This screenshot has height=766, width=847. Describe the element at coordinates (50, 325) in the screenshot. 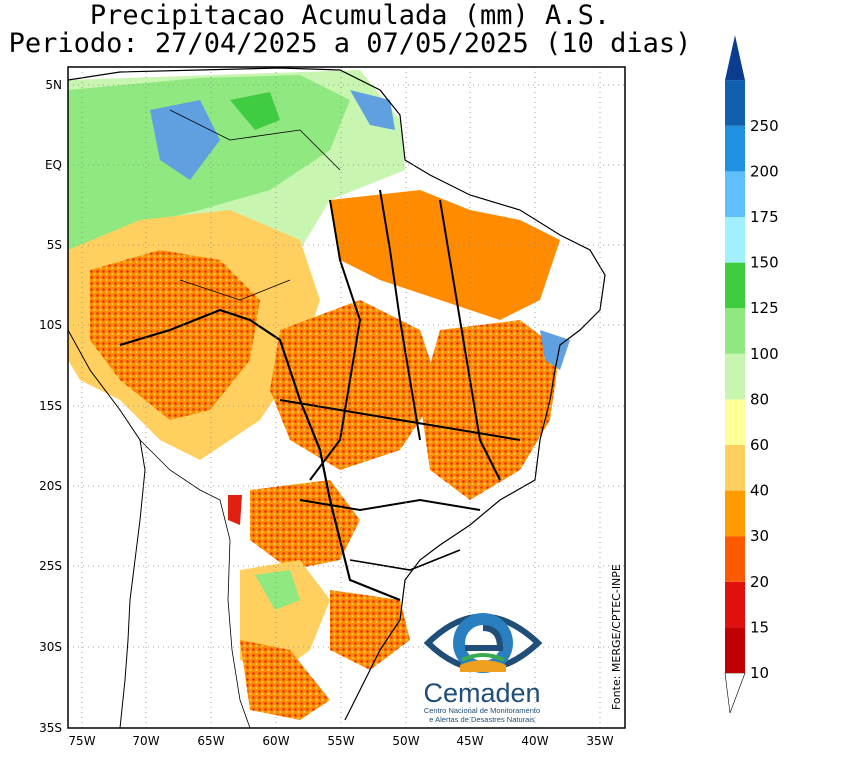

I see `lat-label: 10S` at that location.